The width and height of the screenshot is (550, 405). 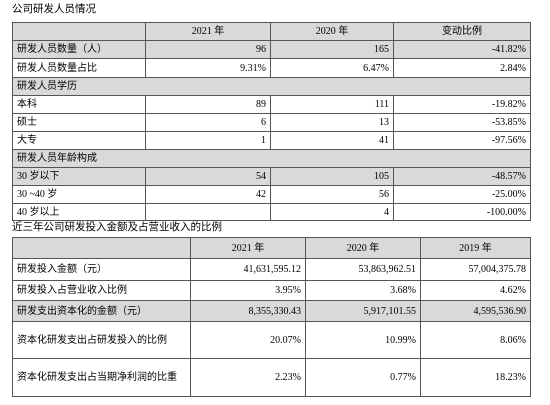 What do you see at coordinates (79, 68) in the screenshot?
I see `row-label: 研发人员数量占比` at bounding box center [79, 68].